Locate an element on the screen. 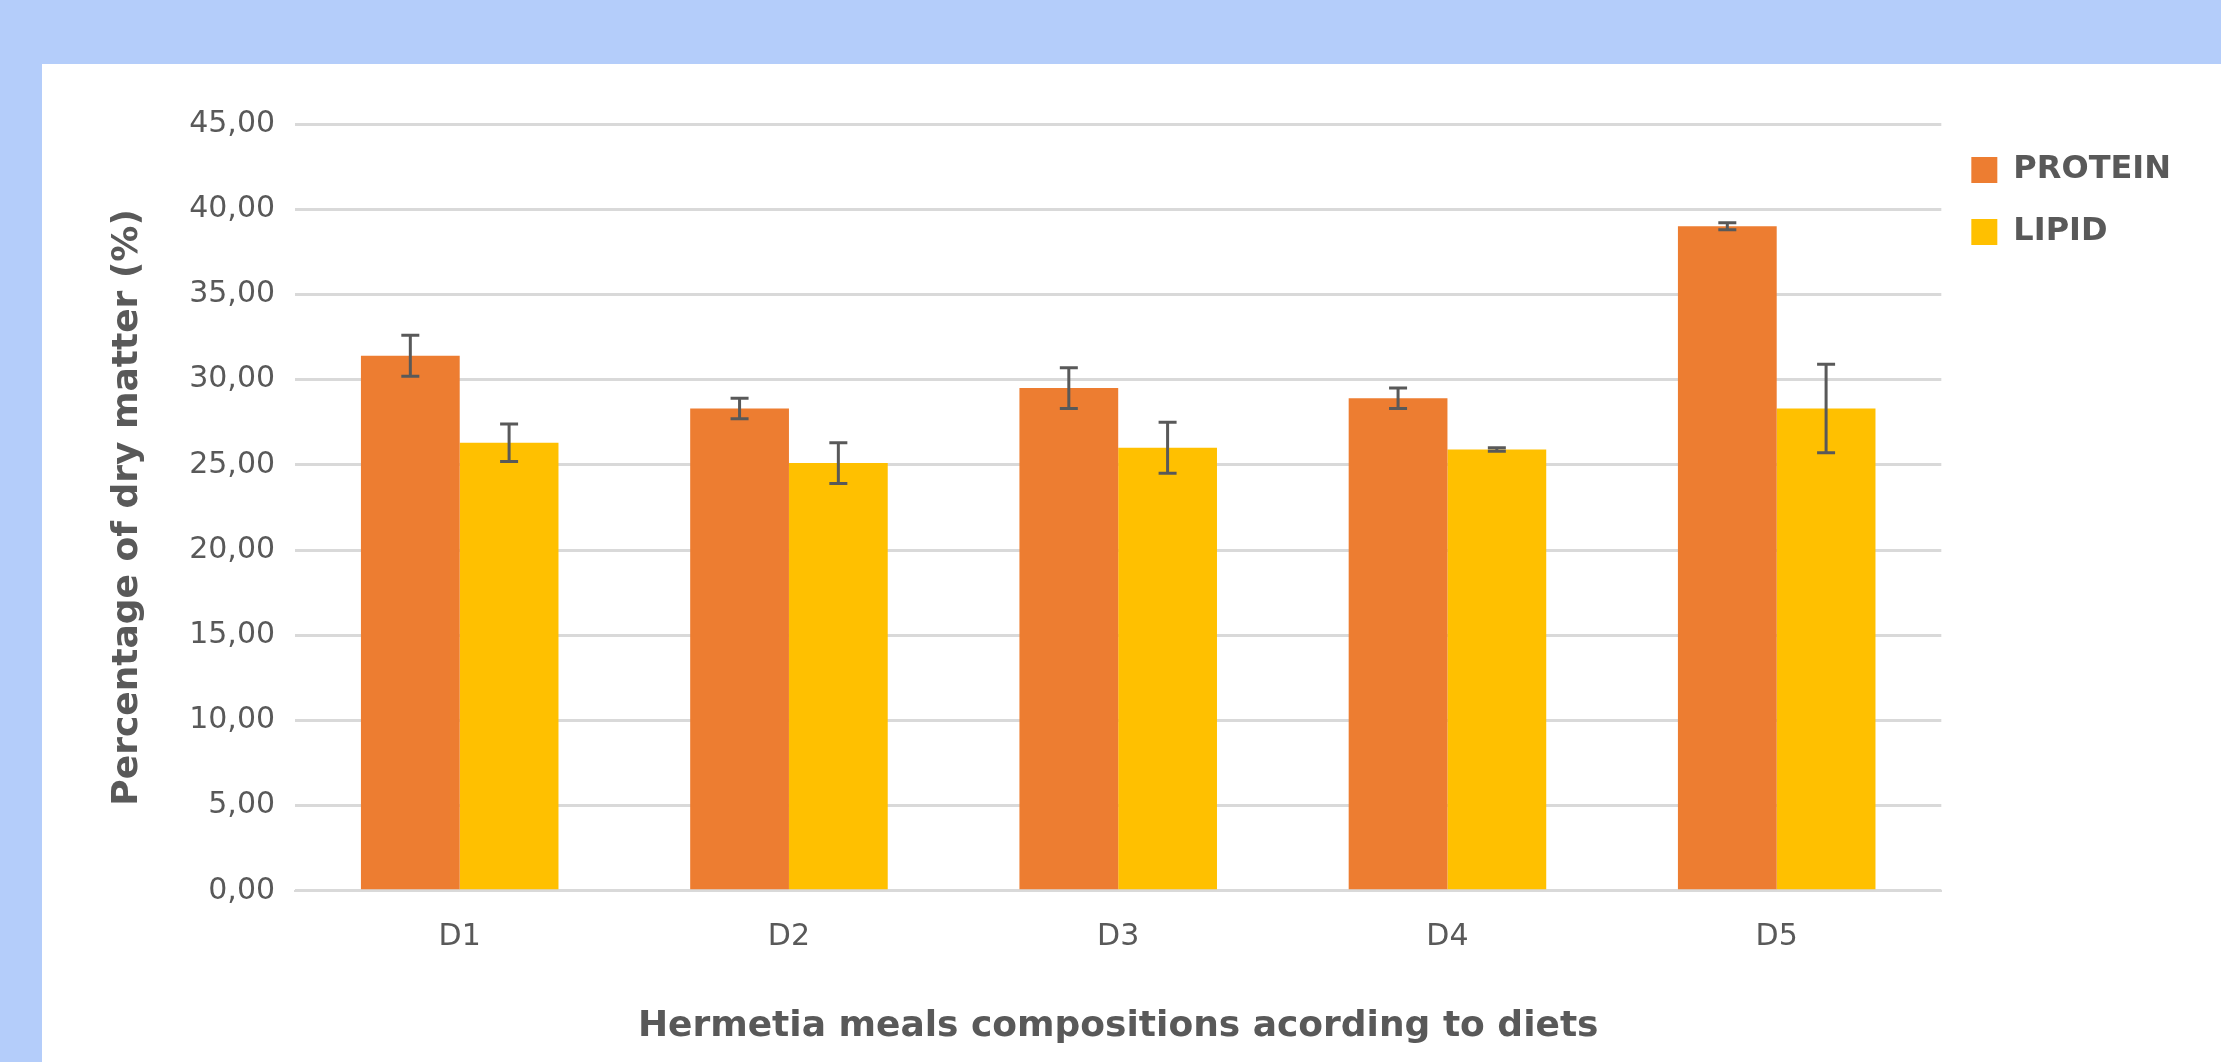 The image size is (2221, 1062). y-tick-label: 35,00 is located at coordinates (232, 292).